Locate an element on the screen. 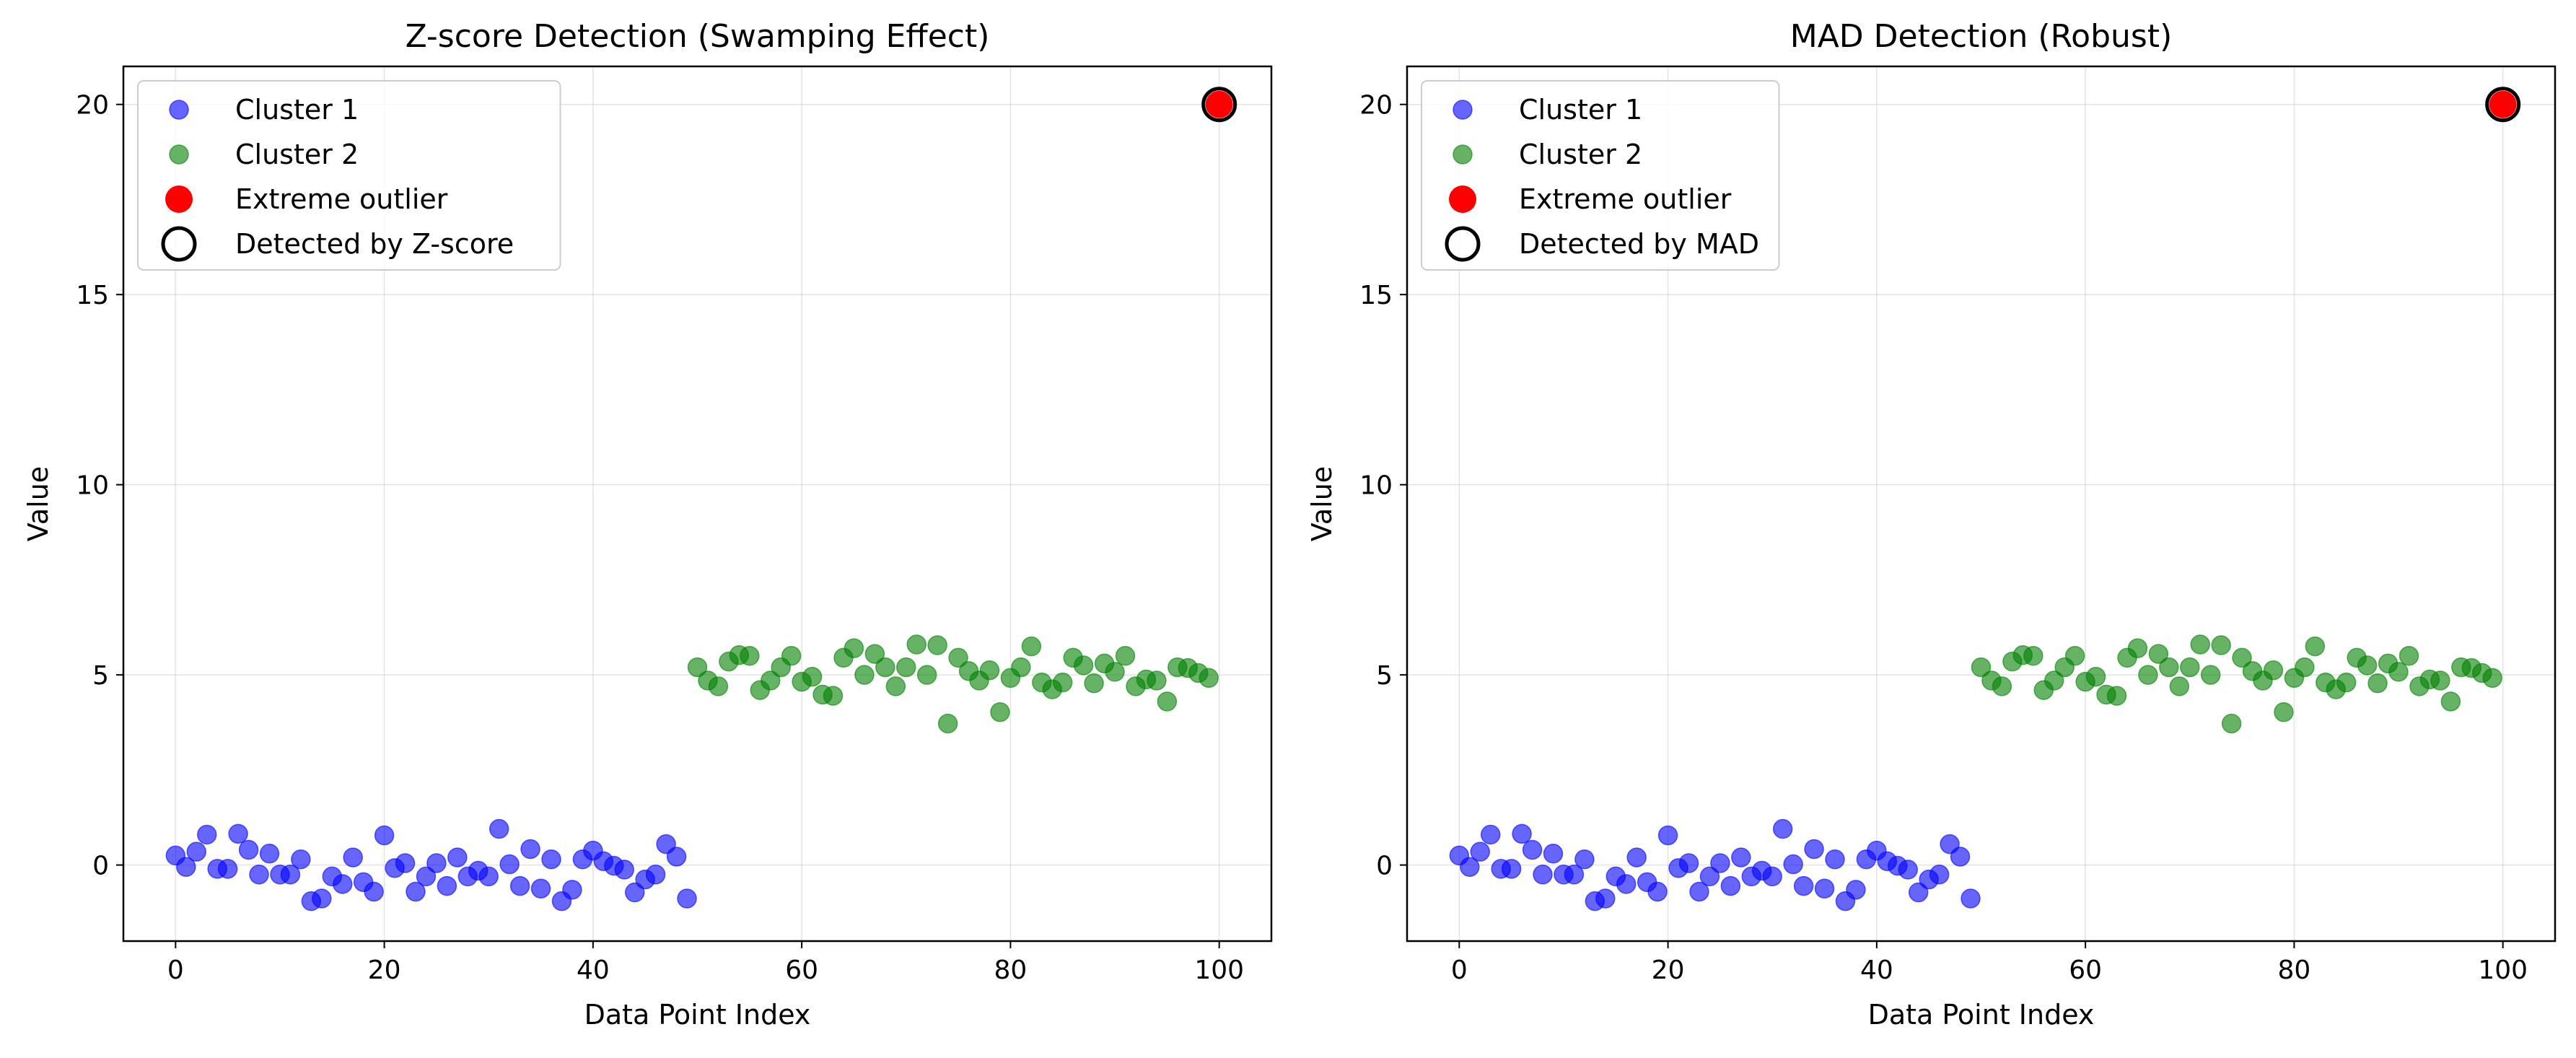 Image resolution: width=2576 pixels, height=1058 pixels. y-tick-label: 15 is located at coordinates (1376, 295).